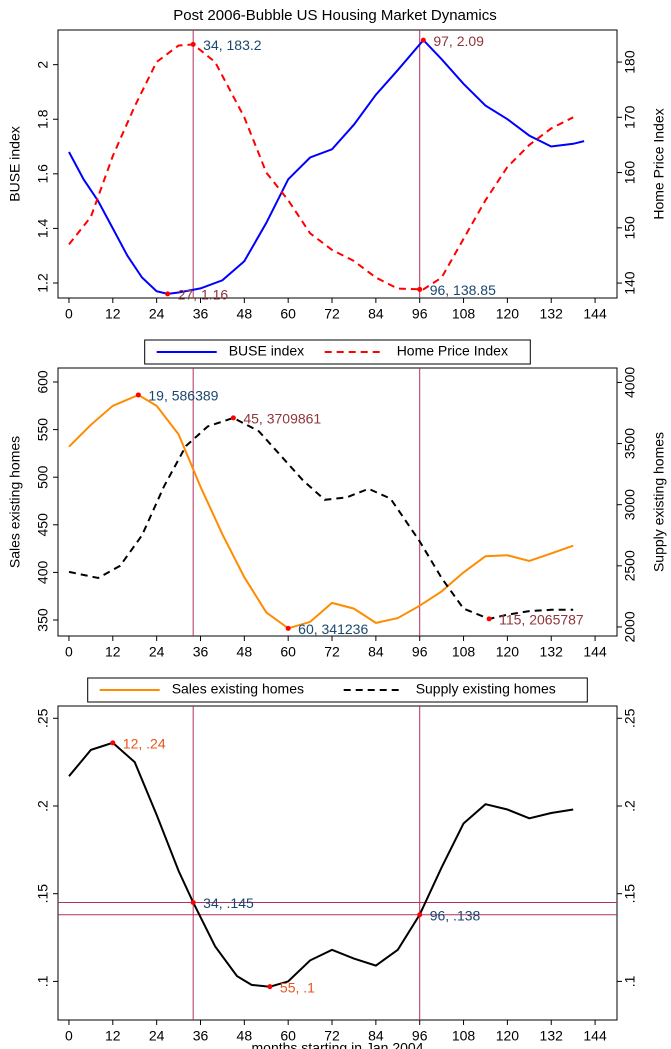 This screenshot has height=1049, width=671. Describe the element at coordinates (337, 690) in the screenshot. I see `legend-box` at that location.